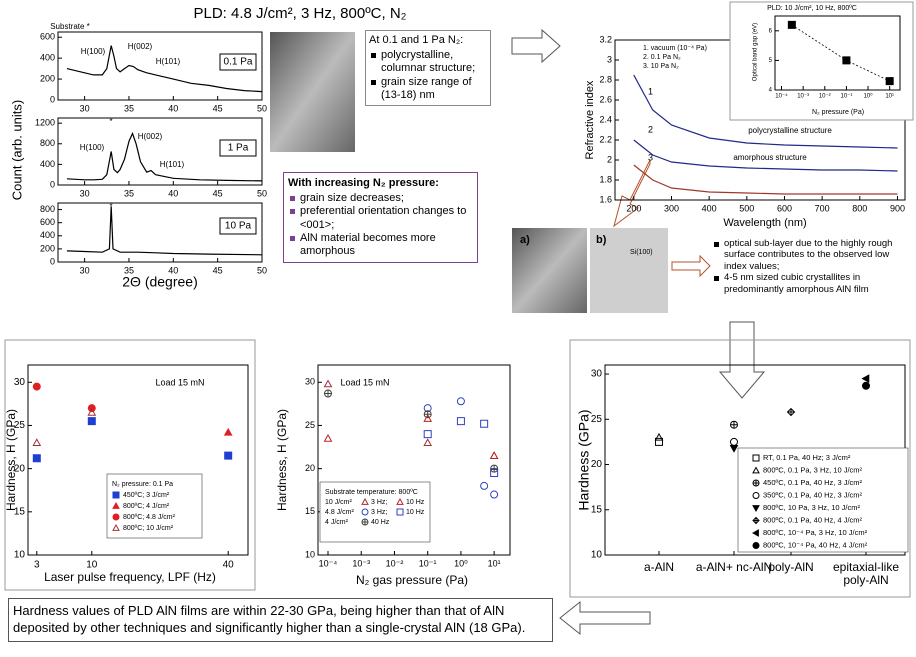 This screenshot has height=657, width=916. I want to click on legend-label: 1. vacuum (10⁻⁴ Pa), so click(675, 48).